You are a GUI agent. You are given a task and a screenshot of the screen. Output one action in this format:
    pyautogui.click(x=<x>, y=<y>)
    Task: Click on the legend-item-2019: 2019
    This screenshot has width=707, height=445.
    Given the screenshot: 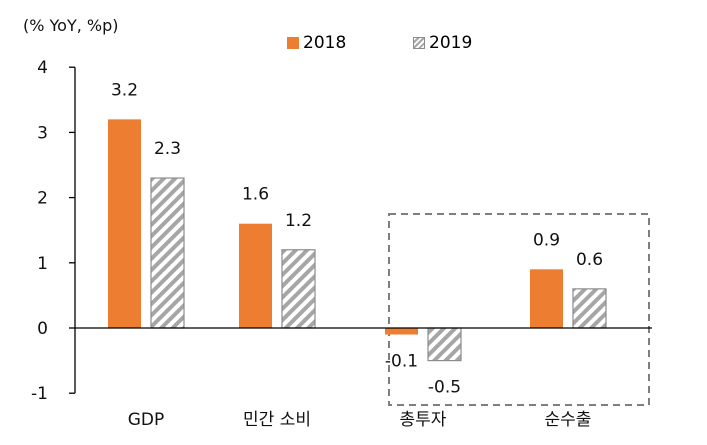 What is the action you would take?
    pyautogui.click(x=442, y=43)
    